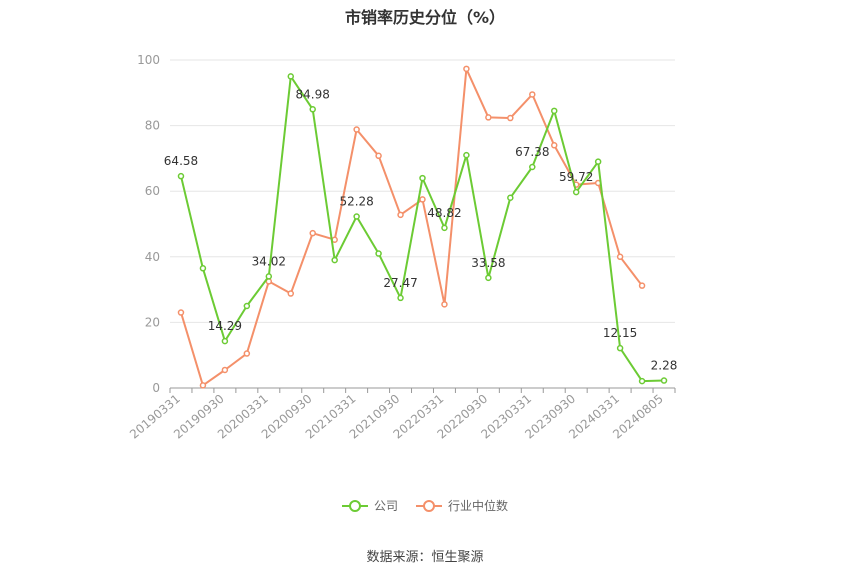 The image size is (850, 575). I want to click on y-tick-label: 40, so click(152, 257).